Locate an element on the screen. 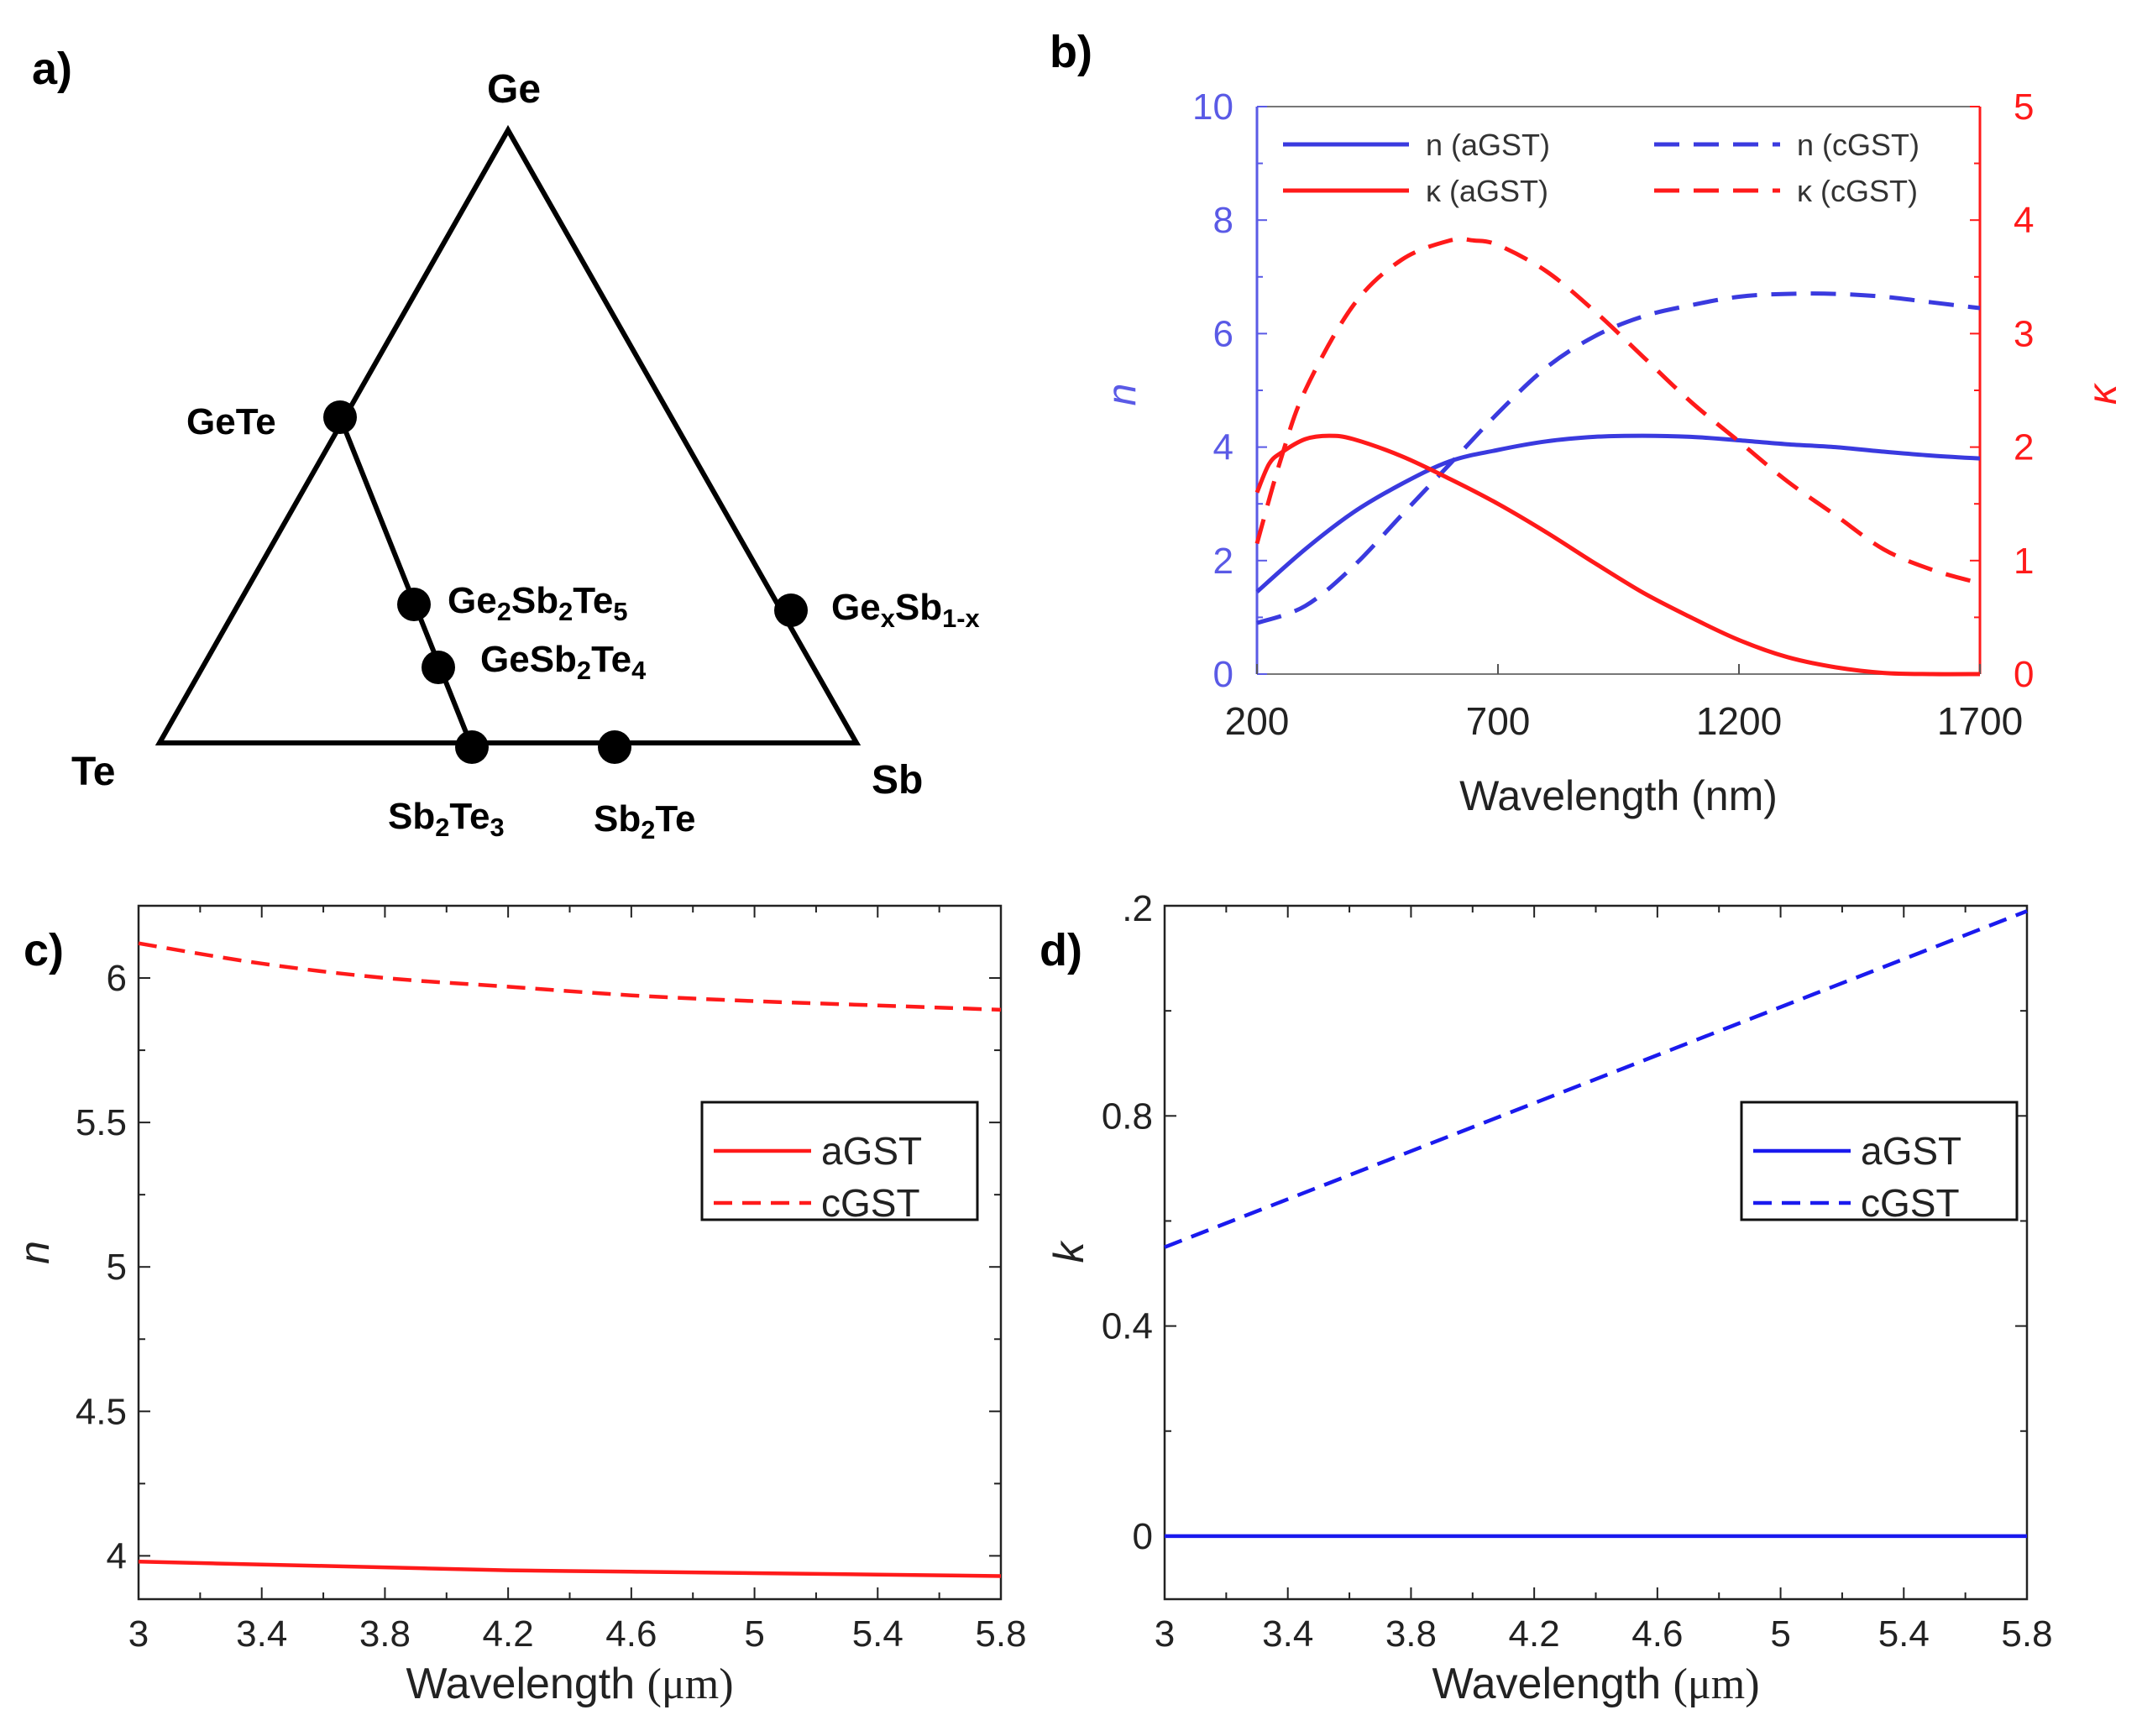 This screenshot has width=2142, height=1736. composition-dot-ge2sb2te5 is located at coordinates (414, 604).